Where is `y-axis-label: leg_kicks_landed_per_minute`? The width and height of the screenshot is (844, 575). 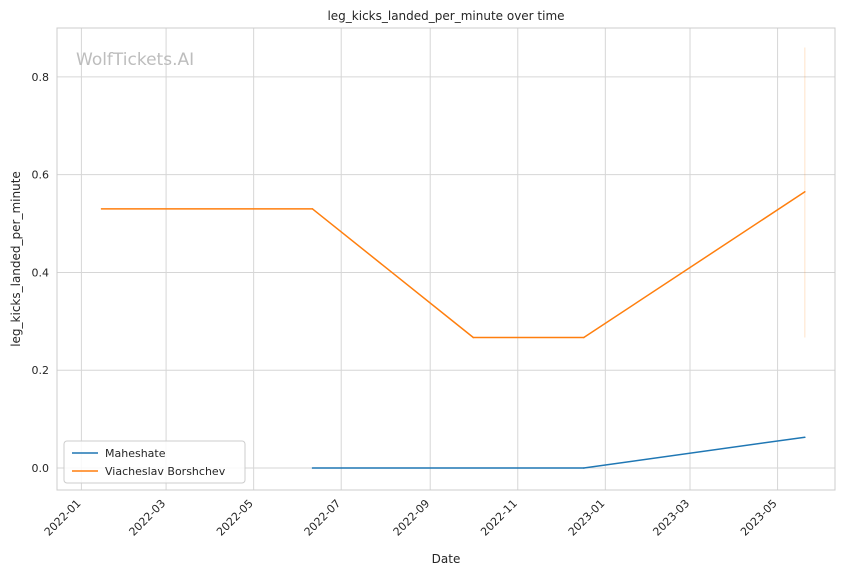 y-axis-label: leg_kicks_landed_per_minute is located at coordinates (16, 259).